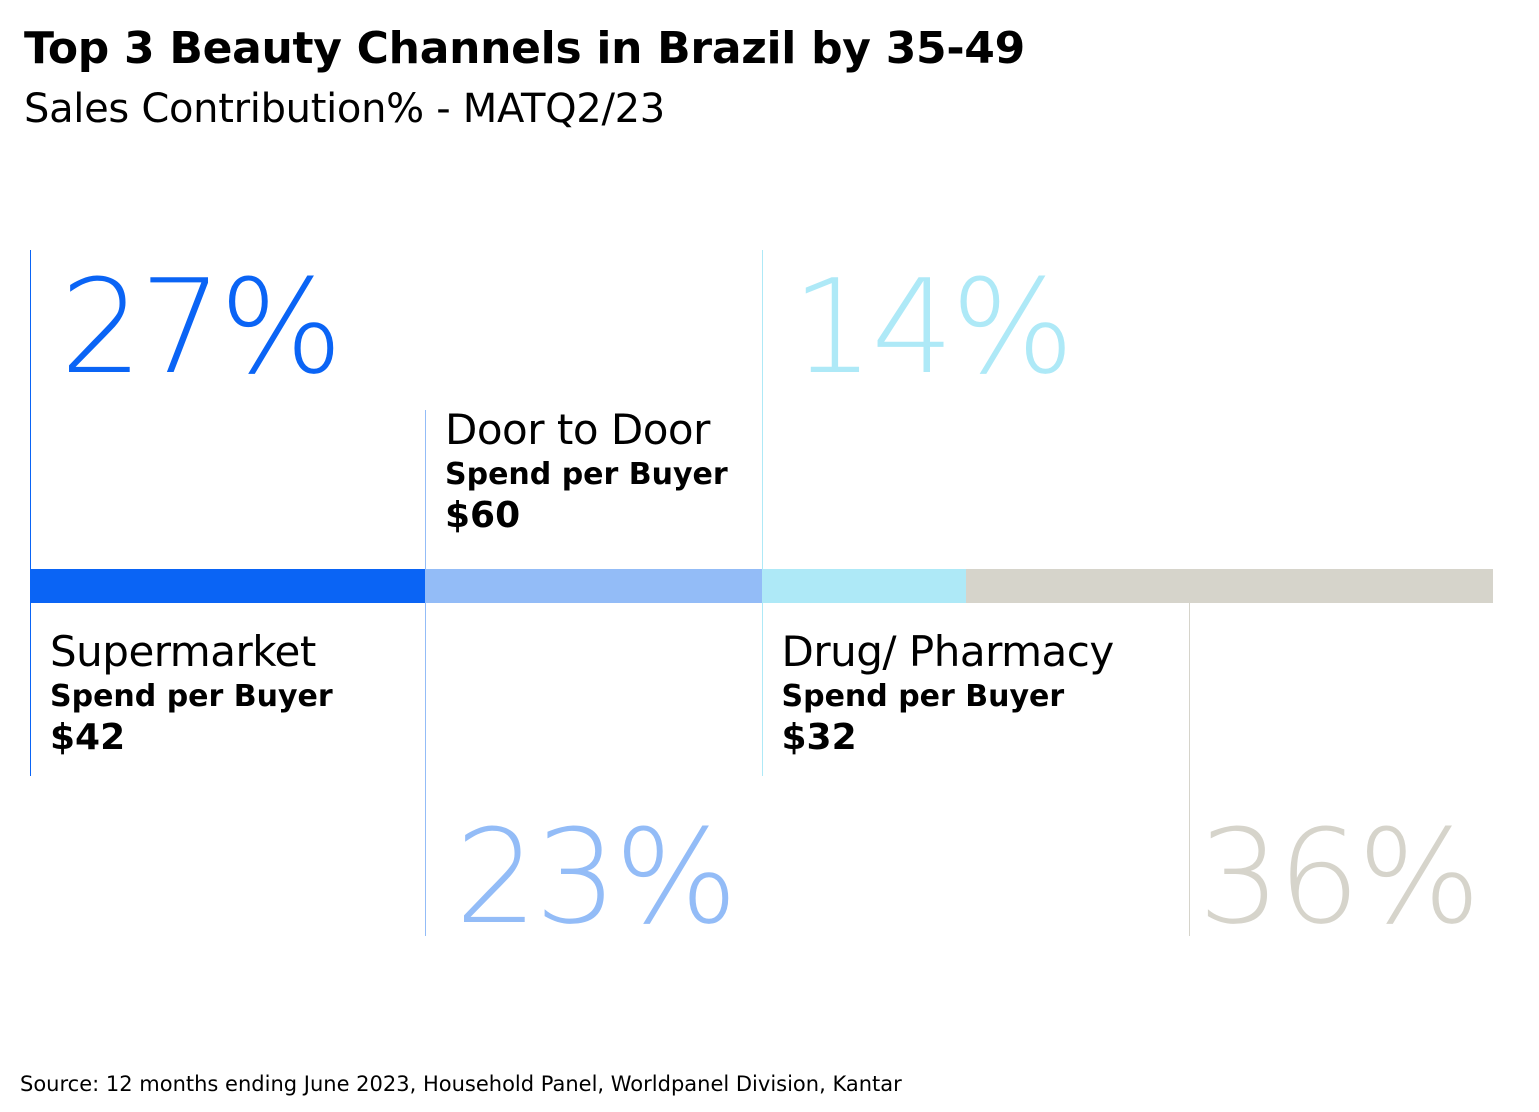 The height and width of the screenshot is (1112, 1539). I want to click on spend-per-buyer-value: $32, so click(819, 737).